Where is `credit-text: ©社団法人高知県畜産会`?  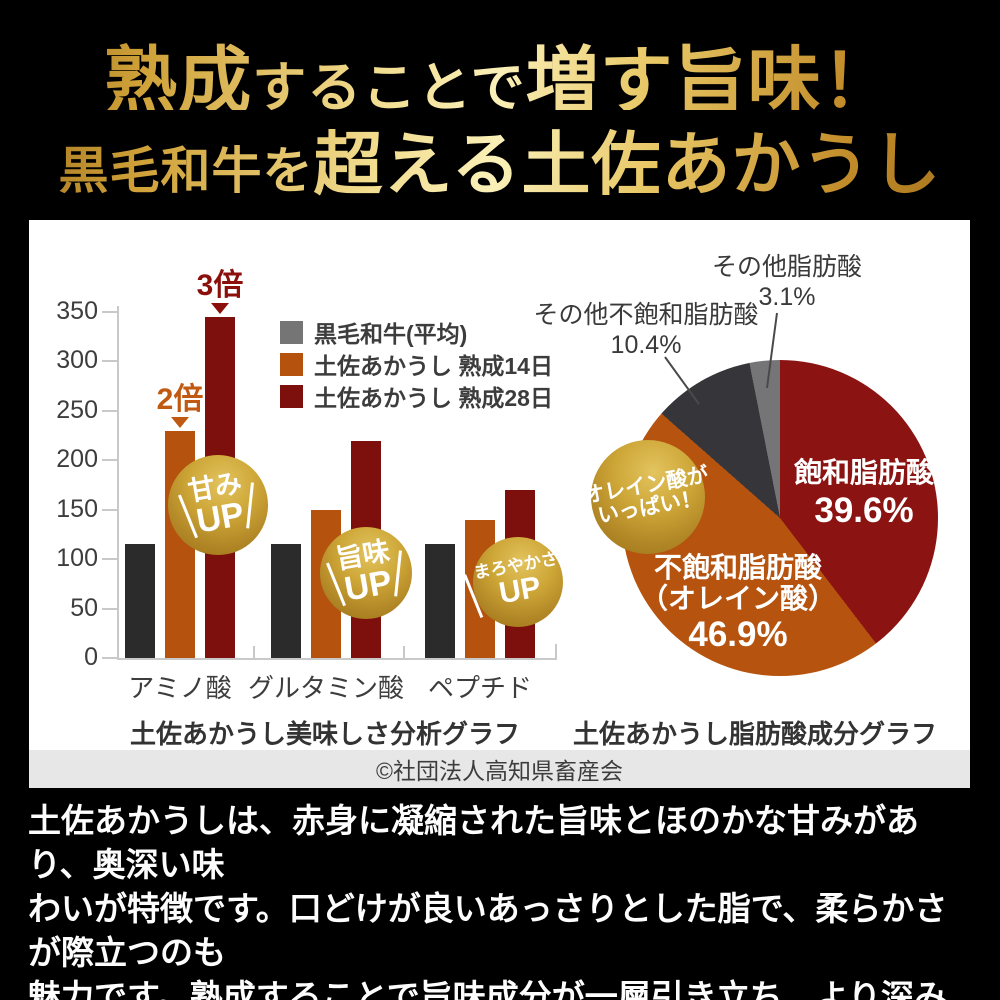
credit-text: ©社団法人高知県畜産会 is located at coordinates (499, 771).